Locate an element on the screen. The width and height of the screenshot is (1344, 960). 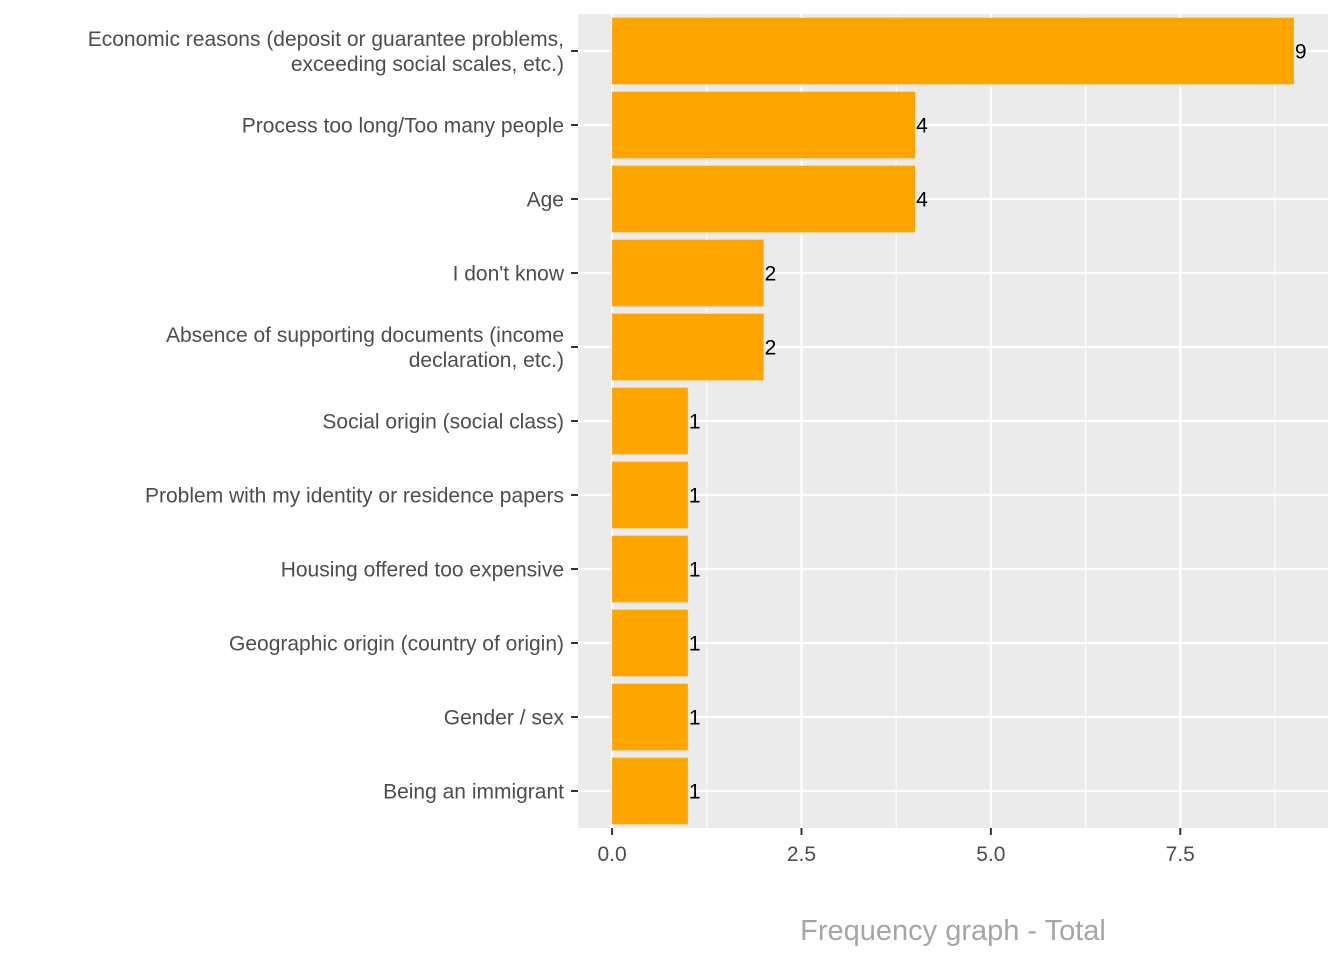
y-tick-label: Process too long/Too many people is located at coordinates (403, 126).